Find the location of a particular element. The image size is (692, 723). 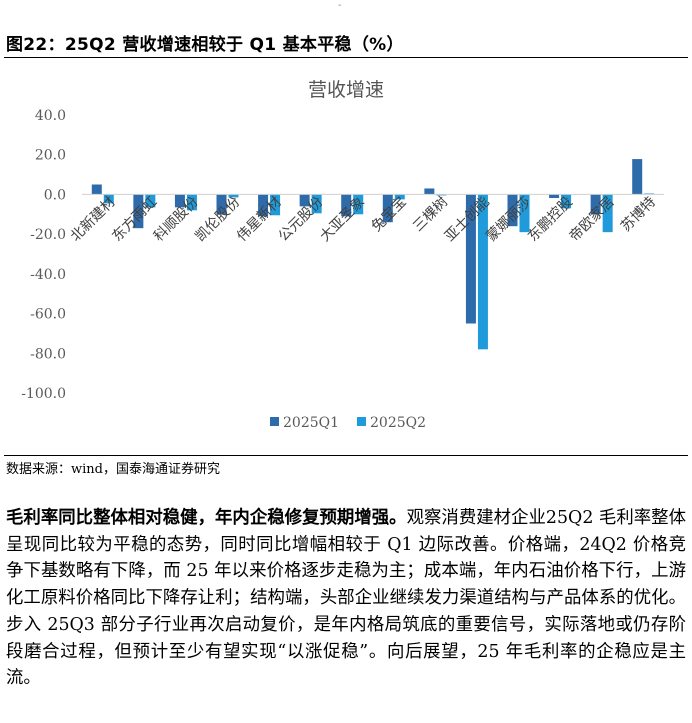

bar-2025Q1-大亚圣象 is located at coordinates (346, 205).